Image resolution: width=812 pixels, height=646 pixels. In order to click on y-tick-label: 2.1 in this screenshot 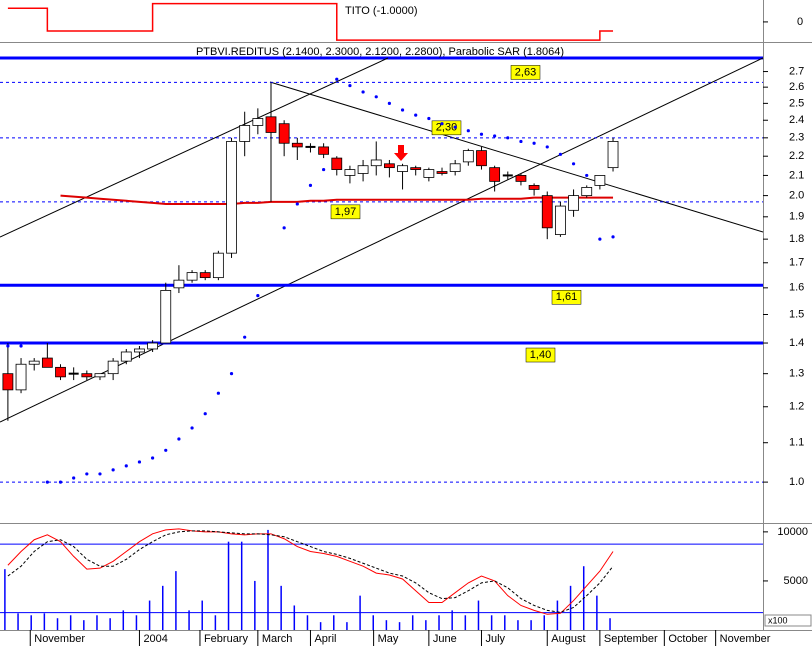, I will do `click(796, 175)`.